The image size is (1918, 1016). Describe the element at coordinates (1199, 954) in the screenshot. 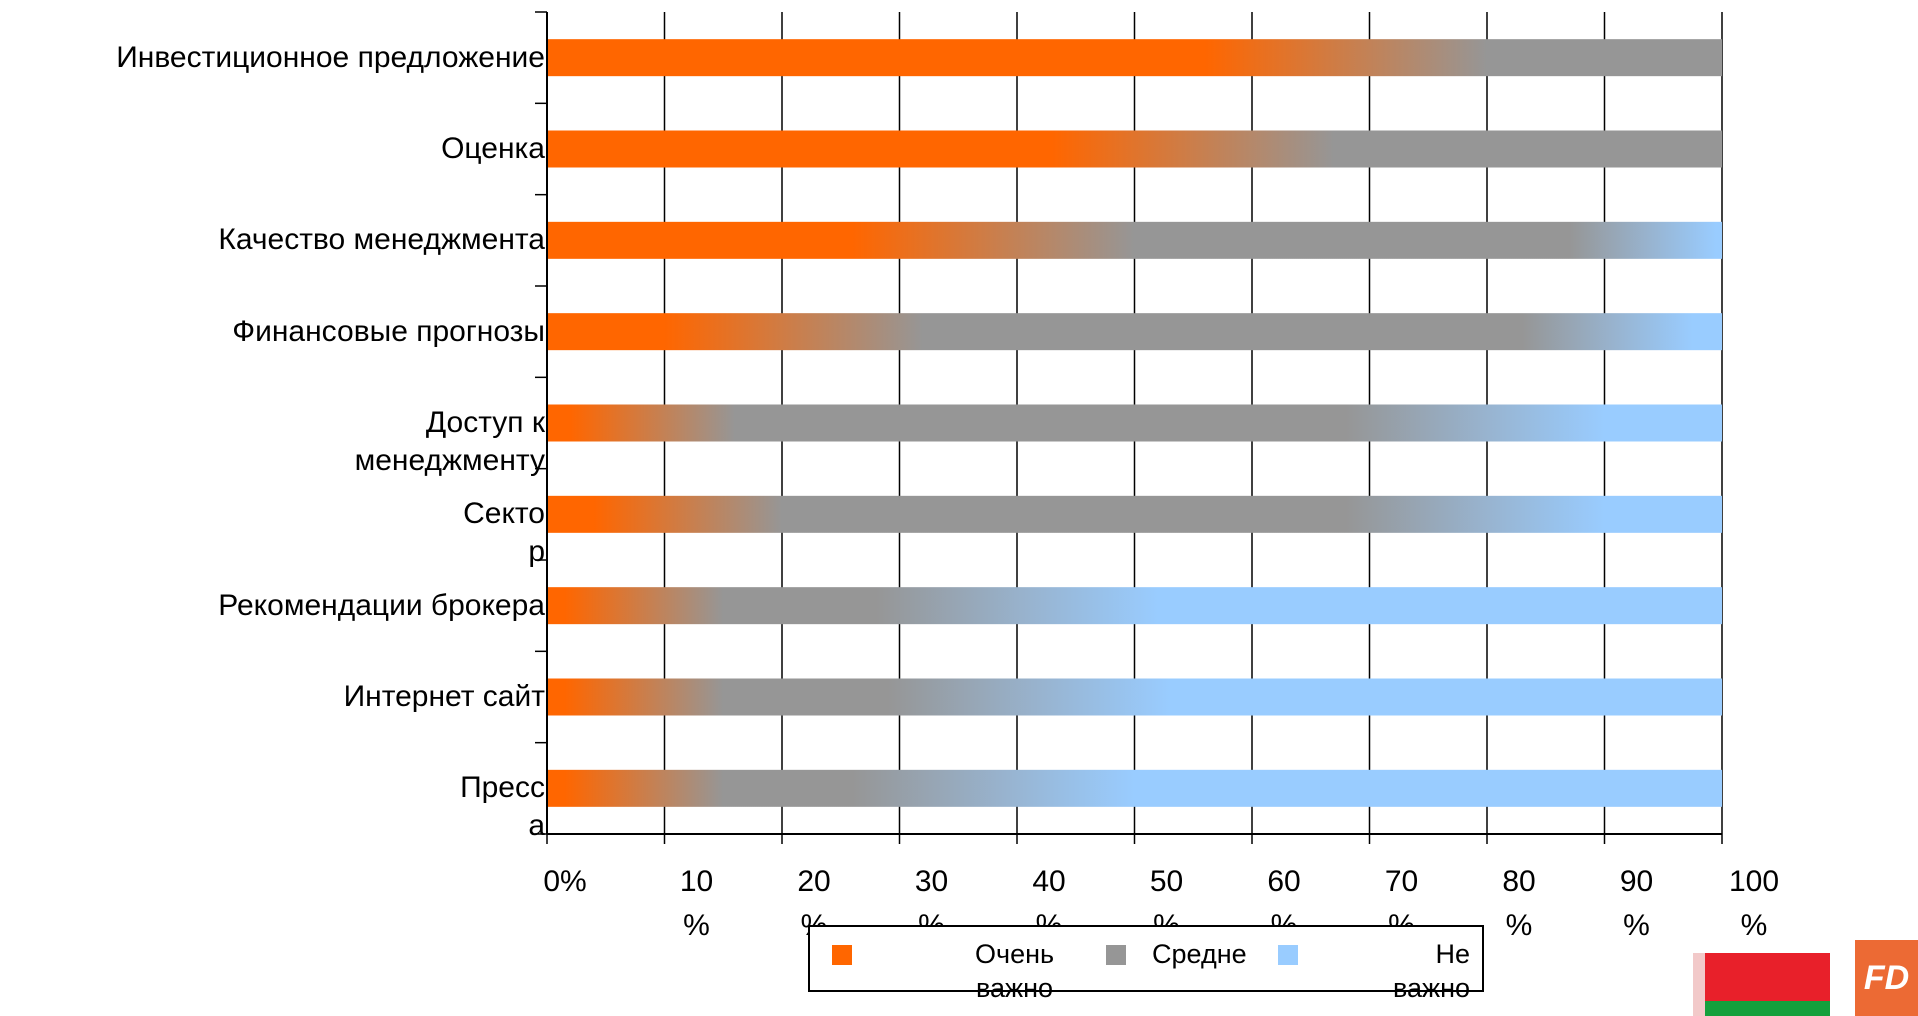

I see `legend-label-medium: Средне` at that location.